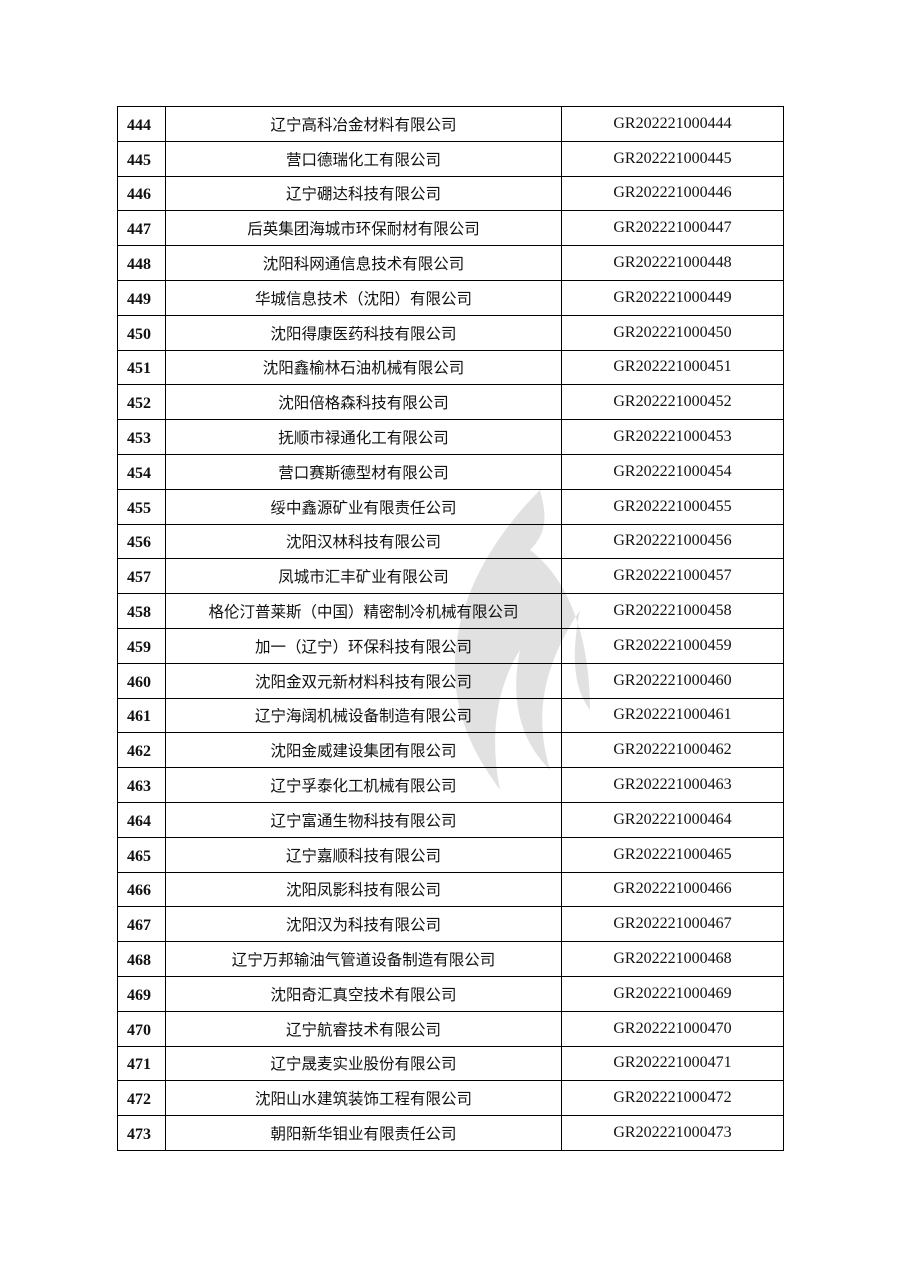 This screenshot has width=901, height=1274. What do you see at coordinates (141, 924) in the screenshot?
I see `row-number: 467` at bounding box center [141, 924].